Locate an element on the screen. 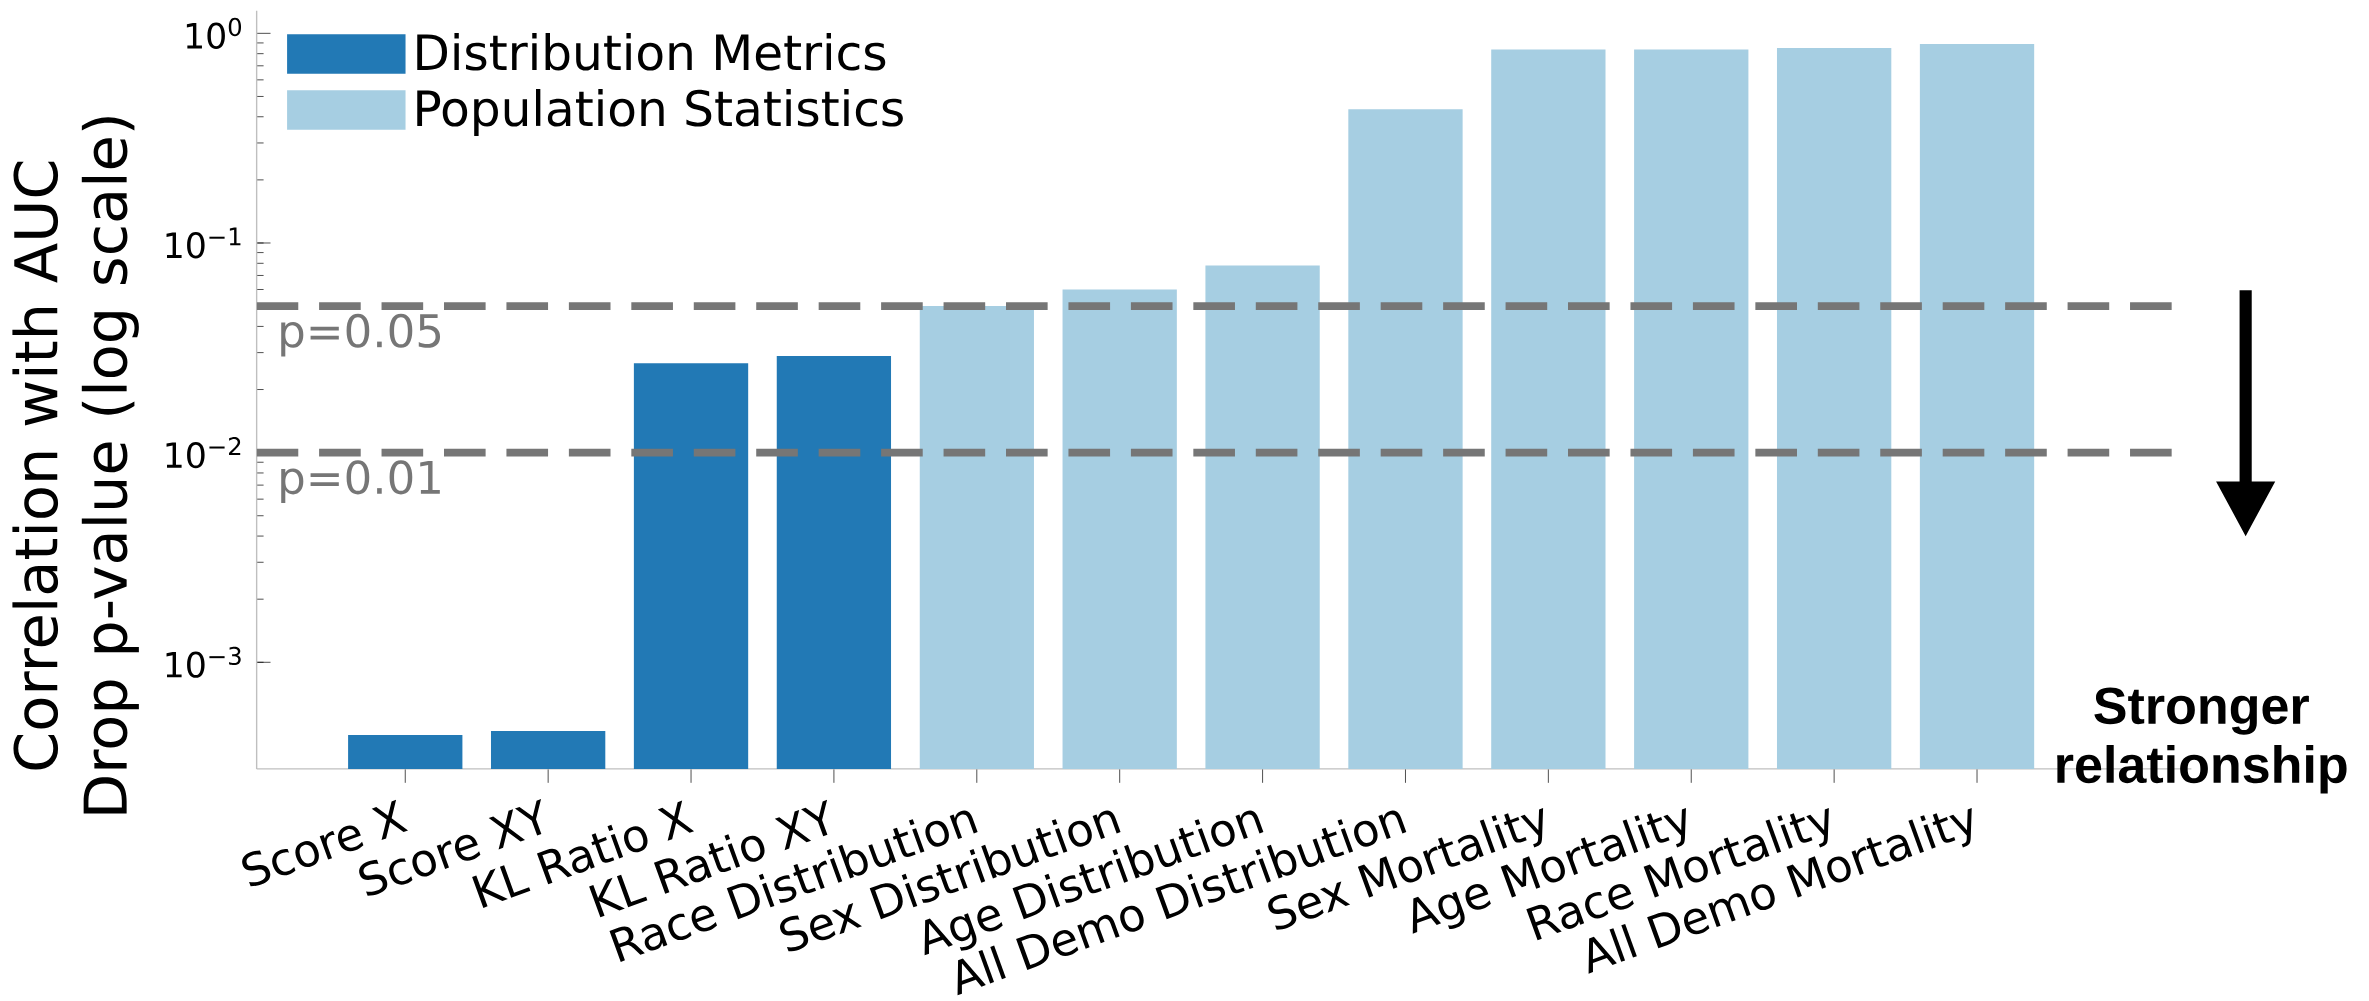 The height and width of the screenshot is (1001, 2369). ref-line-label: p=0.01 is located at coordinates (360, 482).